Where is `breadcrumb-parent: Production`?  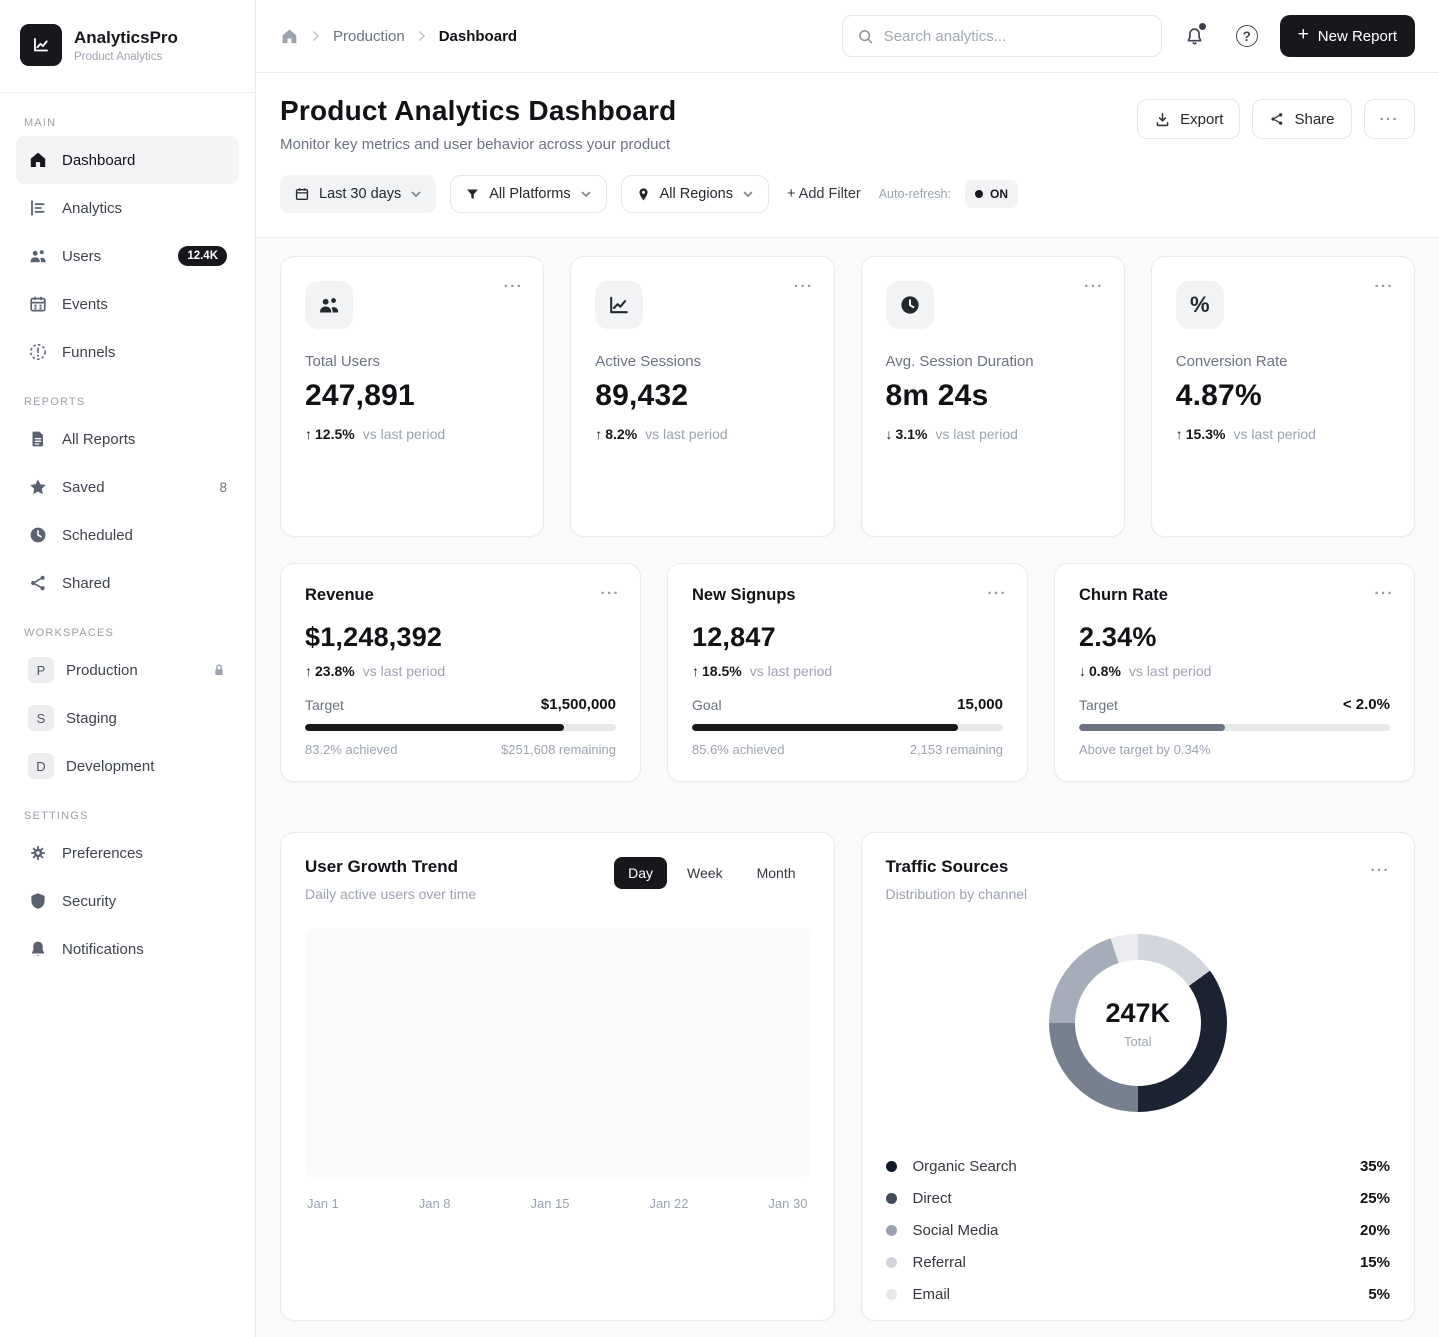
breadcrumb-parent: Production is located at coordinates (369, 36).